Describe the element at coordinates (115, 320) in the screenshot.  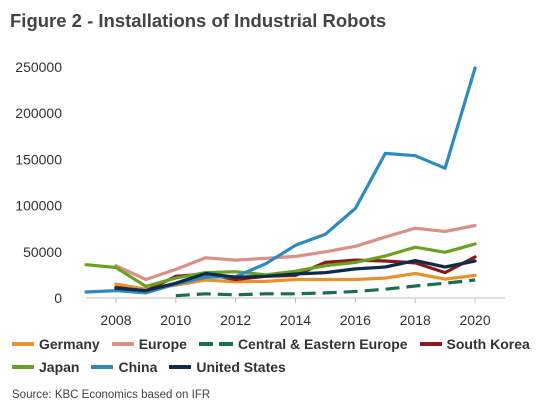
I see `x-tick-label: 2008` at that location.